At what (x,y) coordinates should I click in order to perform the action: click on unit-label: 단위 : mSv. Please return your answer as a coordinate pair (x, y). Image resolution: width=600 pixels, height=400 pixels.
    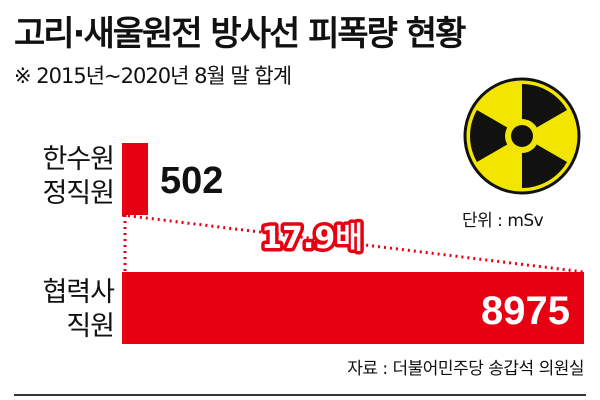
    Looking at the image, I should click on (503, 221).